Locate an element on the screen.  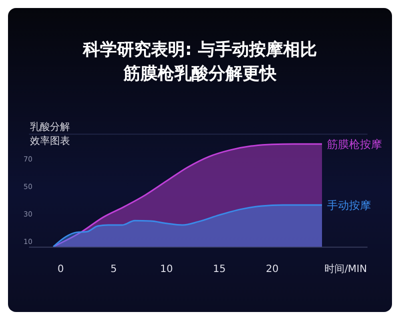
x-tick-label: 15 is located at coordinates (219, 269).